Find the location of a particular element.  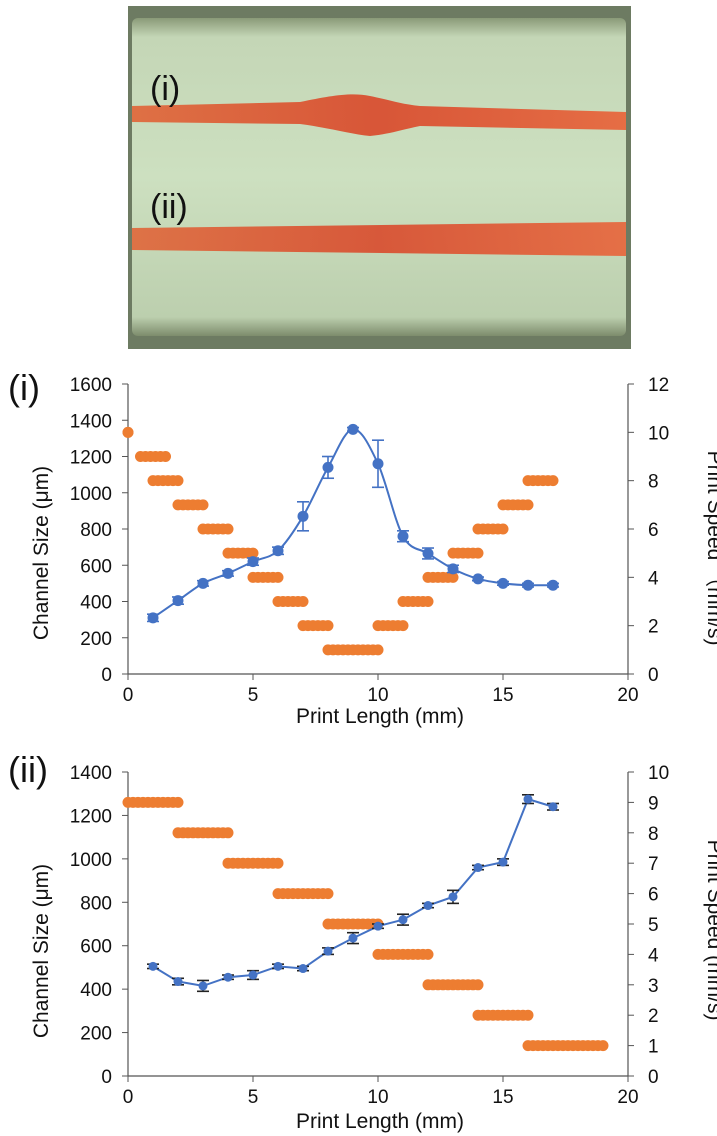

channel-size-series is located at coordinates (353, 523).